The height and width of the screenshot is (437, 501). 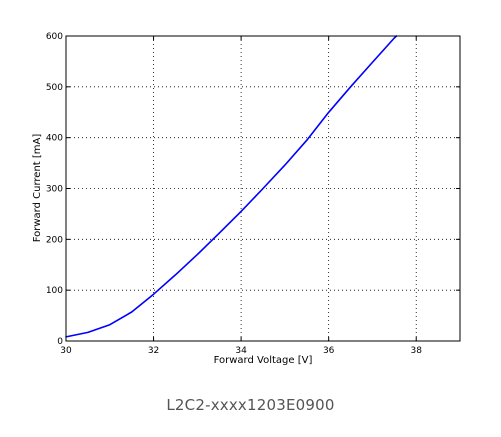 I want to click on x-tick-labels: 30 32 34 36 38, so click(x=241, y=351).